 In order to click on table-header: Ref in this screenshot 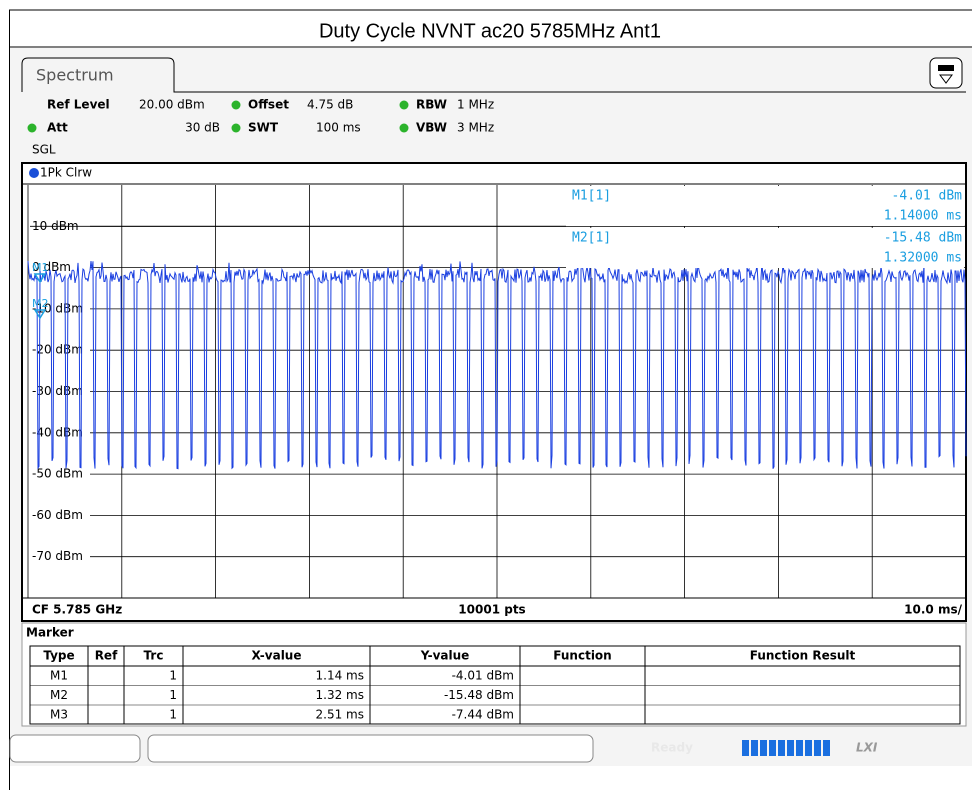, I will do `click(106, 656)`.